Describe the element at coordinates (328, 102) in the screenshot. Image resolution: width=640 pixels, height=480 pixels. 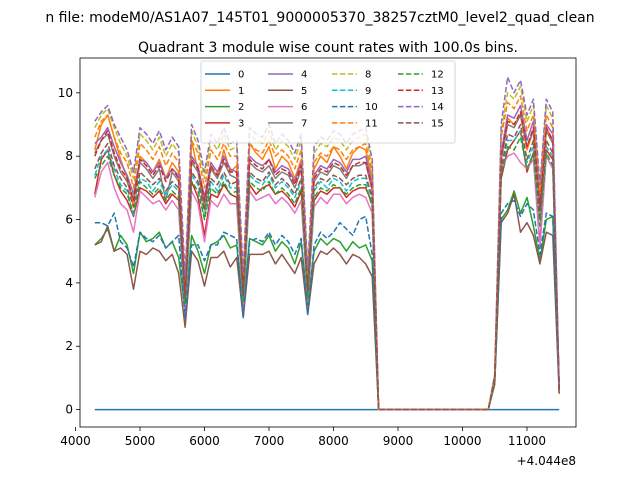
I see `legend-box` at that location.